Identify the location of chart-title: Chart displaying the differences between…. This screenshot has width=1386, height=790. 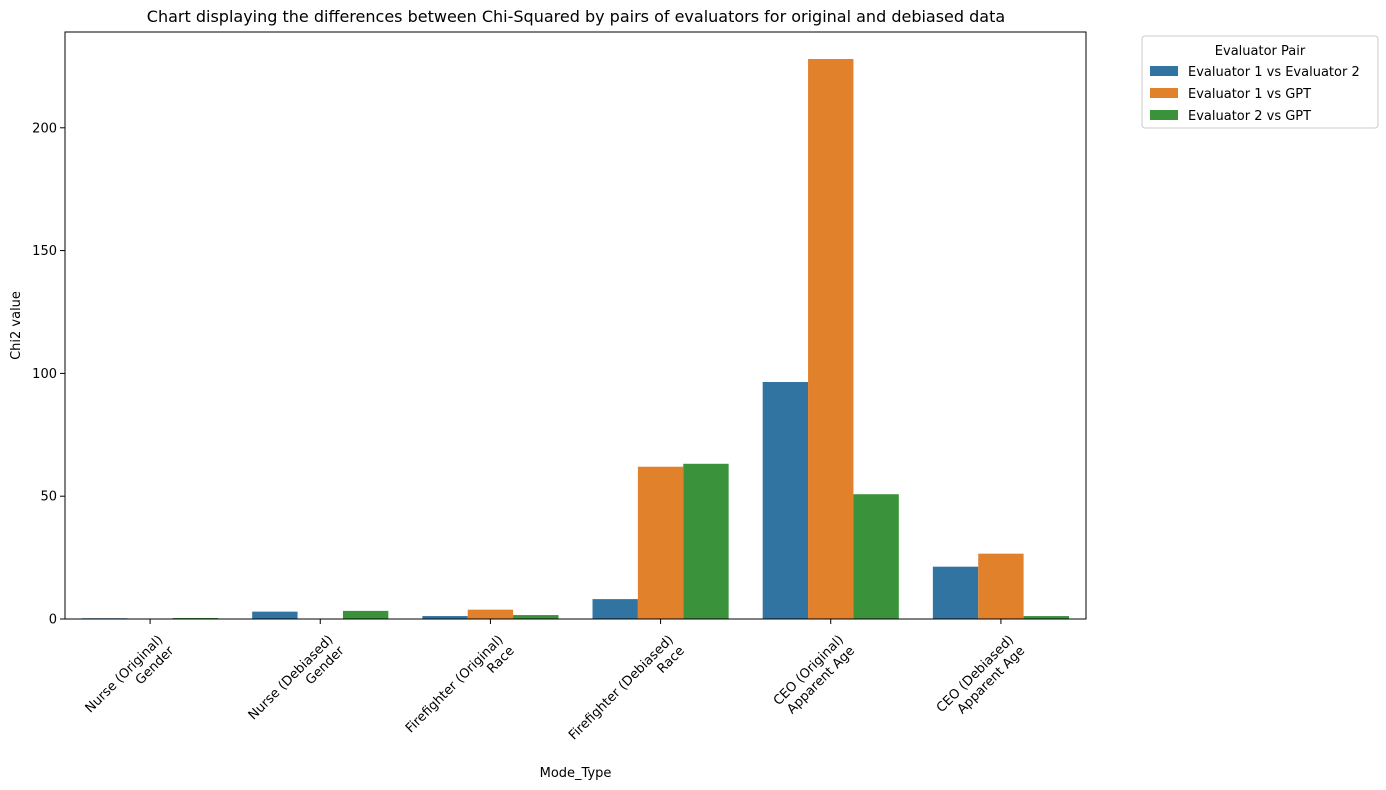
(576, 16).